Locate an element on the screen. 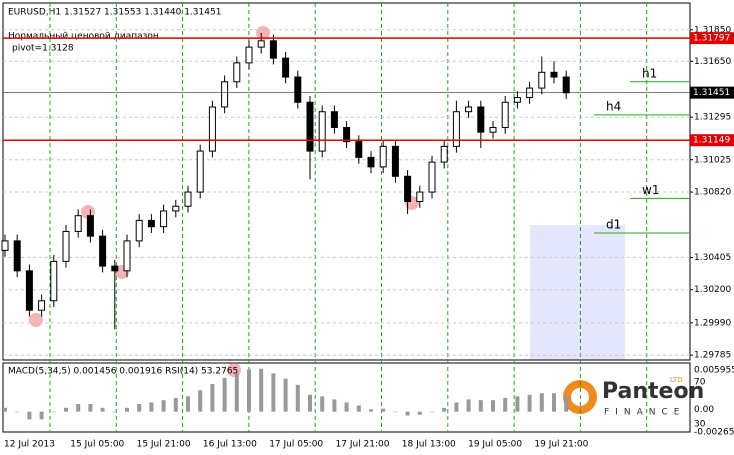  y-tick-label: 1.30405 is located at coordinates (712, 258).